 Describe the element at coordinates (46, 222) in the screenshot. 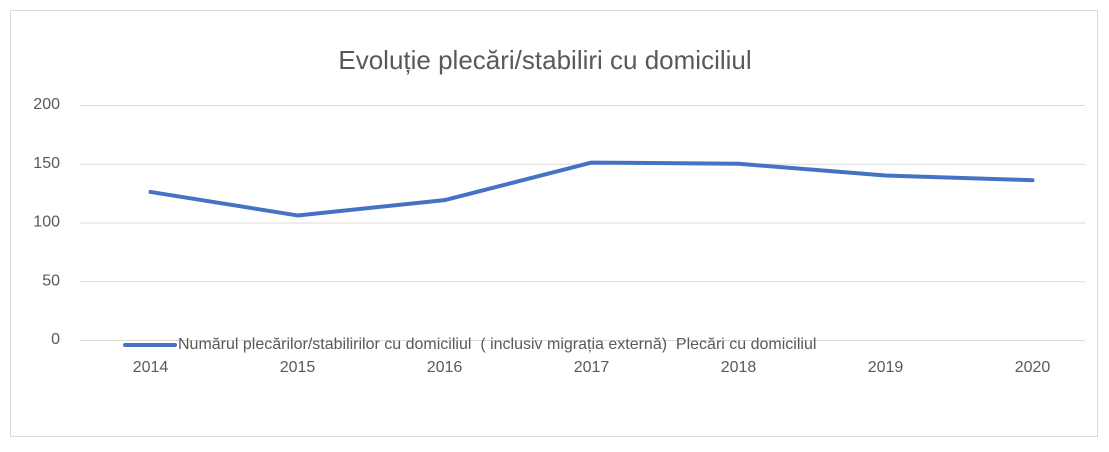

I see `y-tick-label: 100` at that location.